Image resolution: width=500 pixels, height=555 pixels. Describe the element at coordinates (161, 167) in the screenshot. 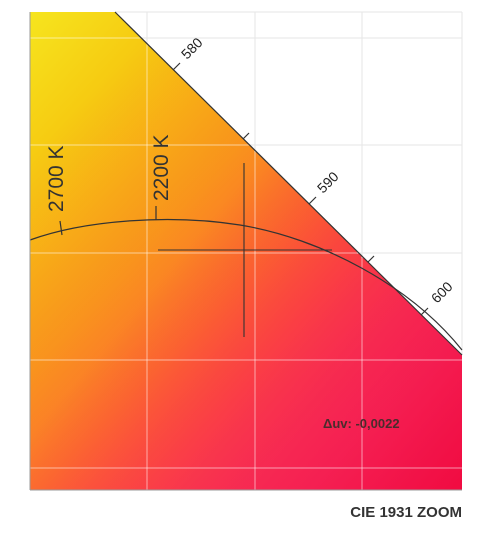

I see `cct-label-2200k: 2200 K` at that location.